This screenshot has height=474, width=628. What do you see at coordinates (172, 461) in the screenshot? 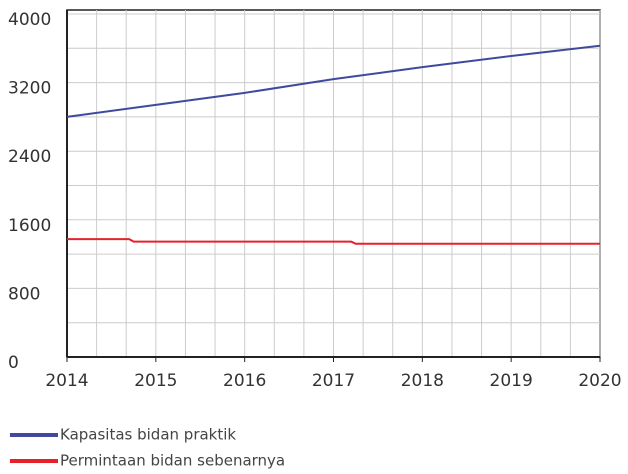
I see `legend-label: Permintaan bidan sebenarnya` at bounding box center [172, 461].